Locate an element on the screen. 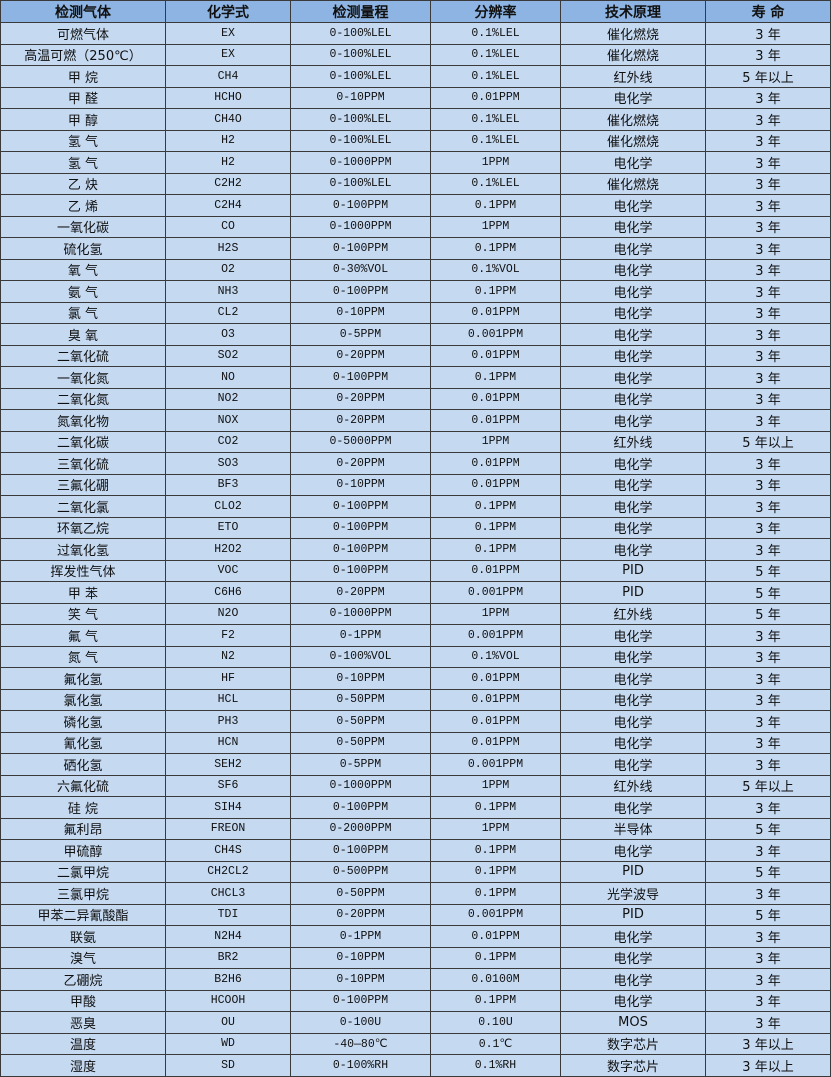 The width and height of the screenshot is (831, 1077). cell-detection-range: 0-100U is located at coordinates (360, 1022).